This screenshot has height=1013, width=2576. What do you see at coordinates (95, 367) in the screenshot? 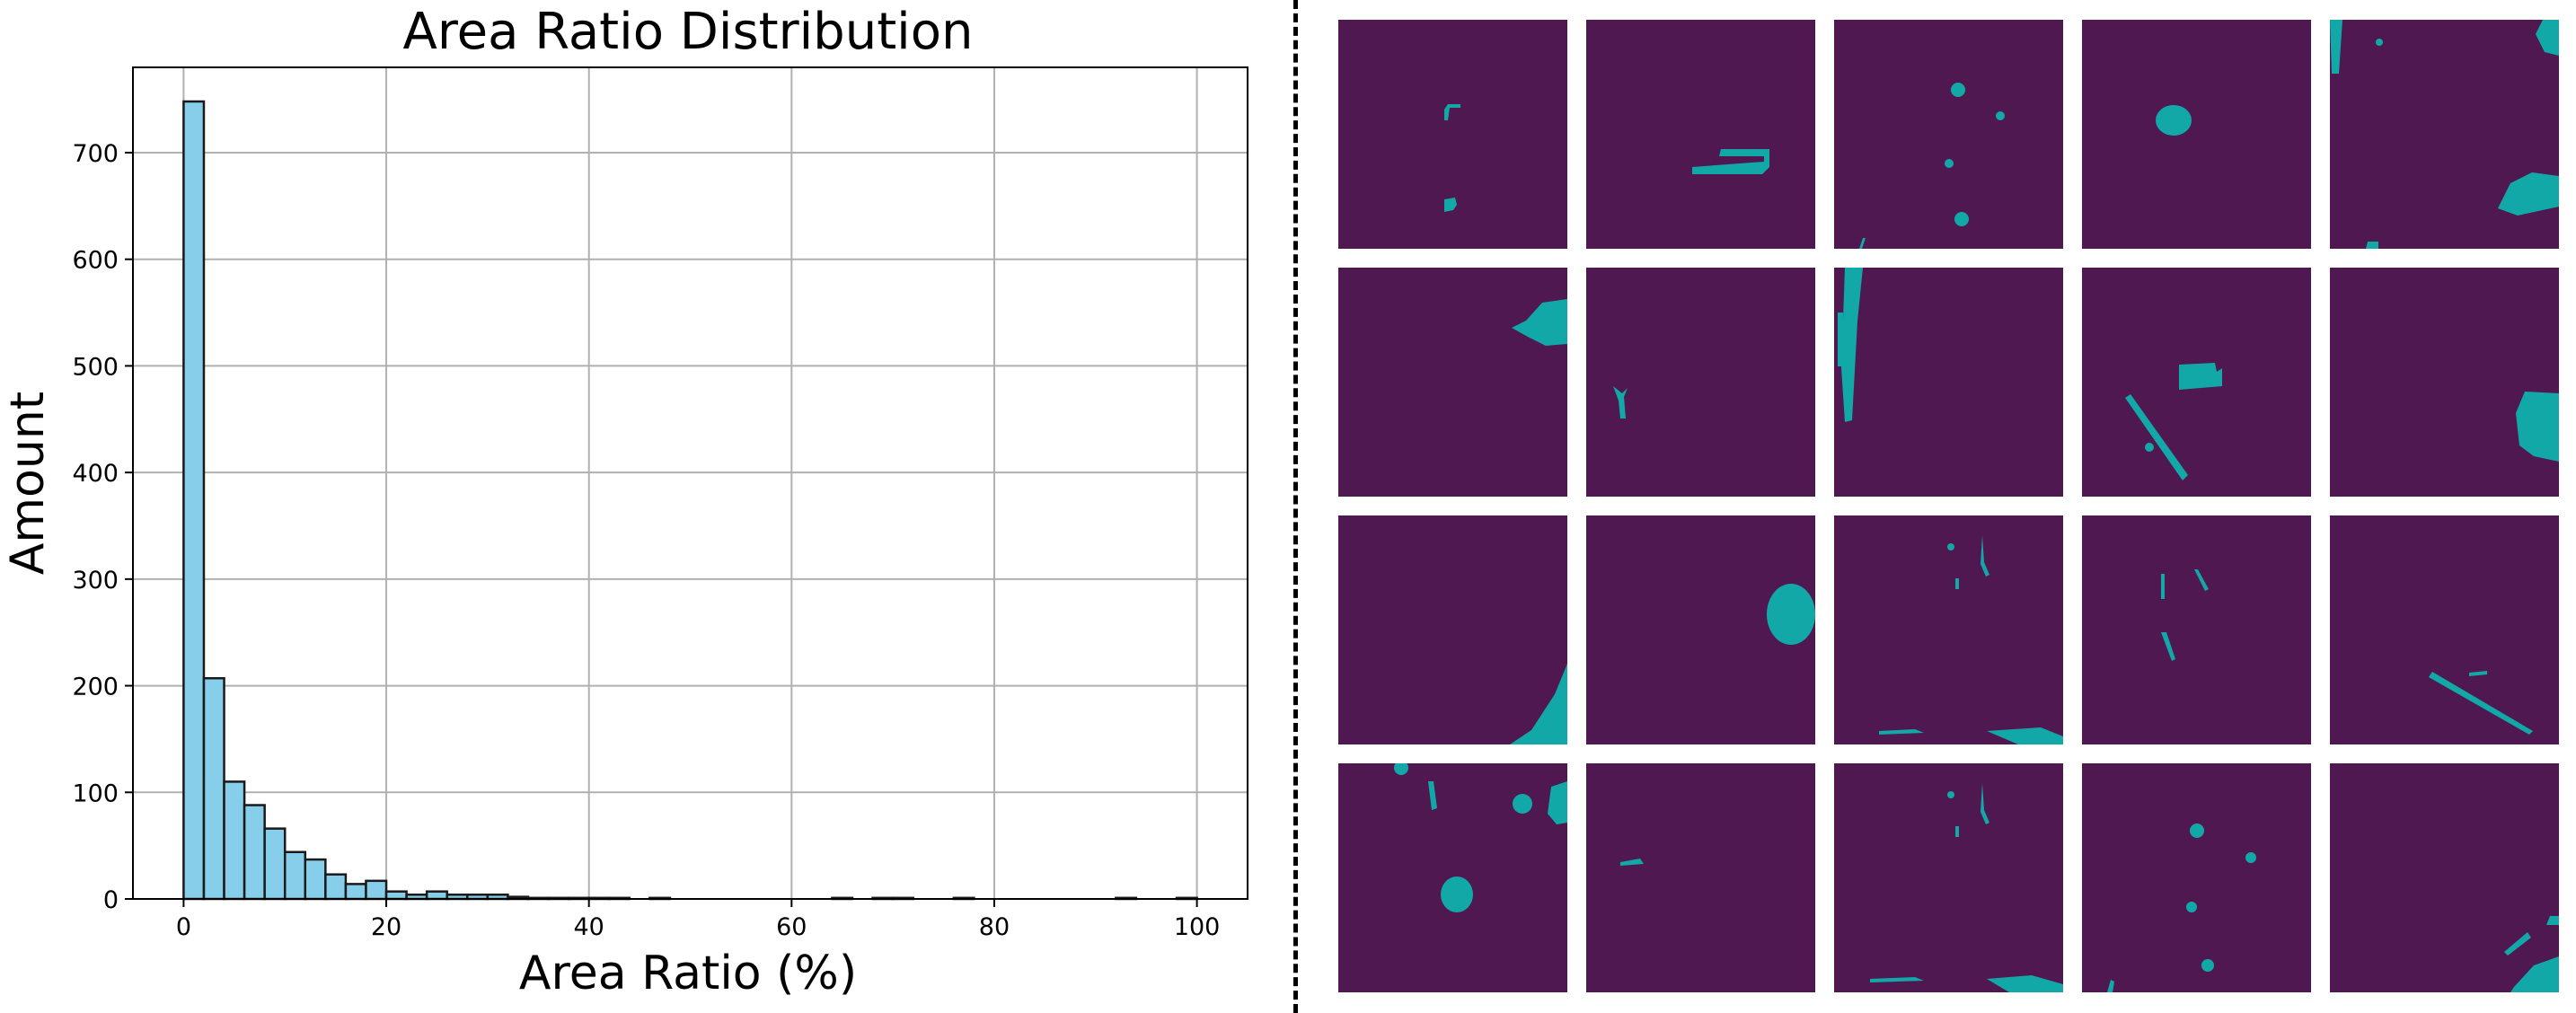
I see `y-tick-label: 500` at bounding box center [95, 367].